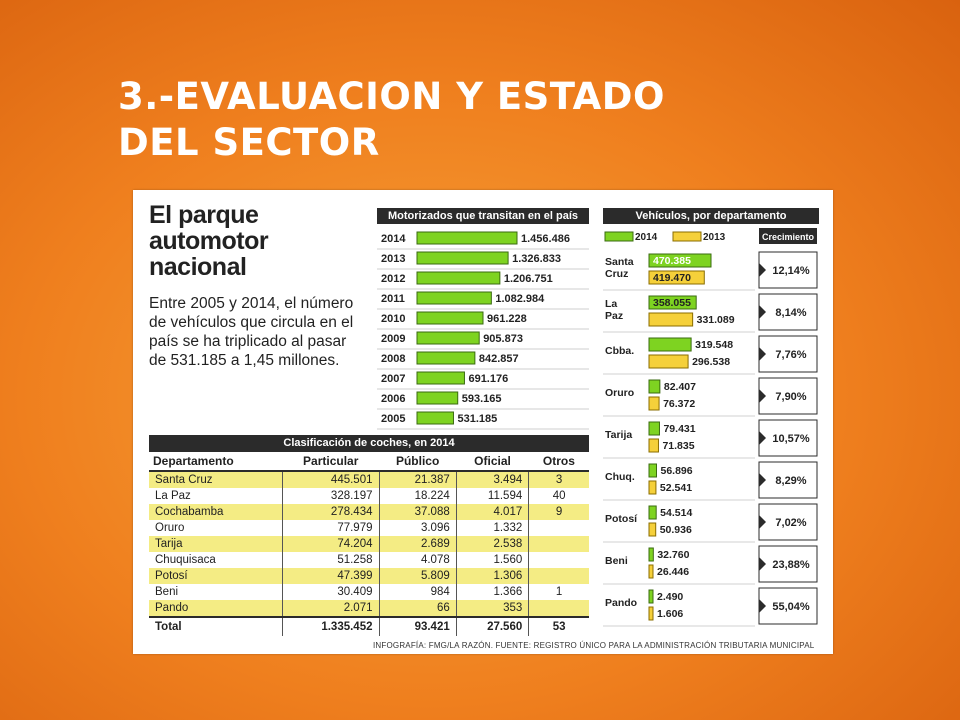  What do you see at coordinates (216, 528) in the screenshot?
I see `table-cell: Oruro` at bounding box center [216, 528].